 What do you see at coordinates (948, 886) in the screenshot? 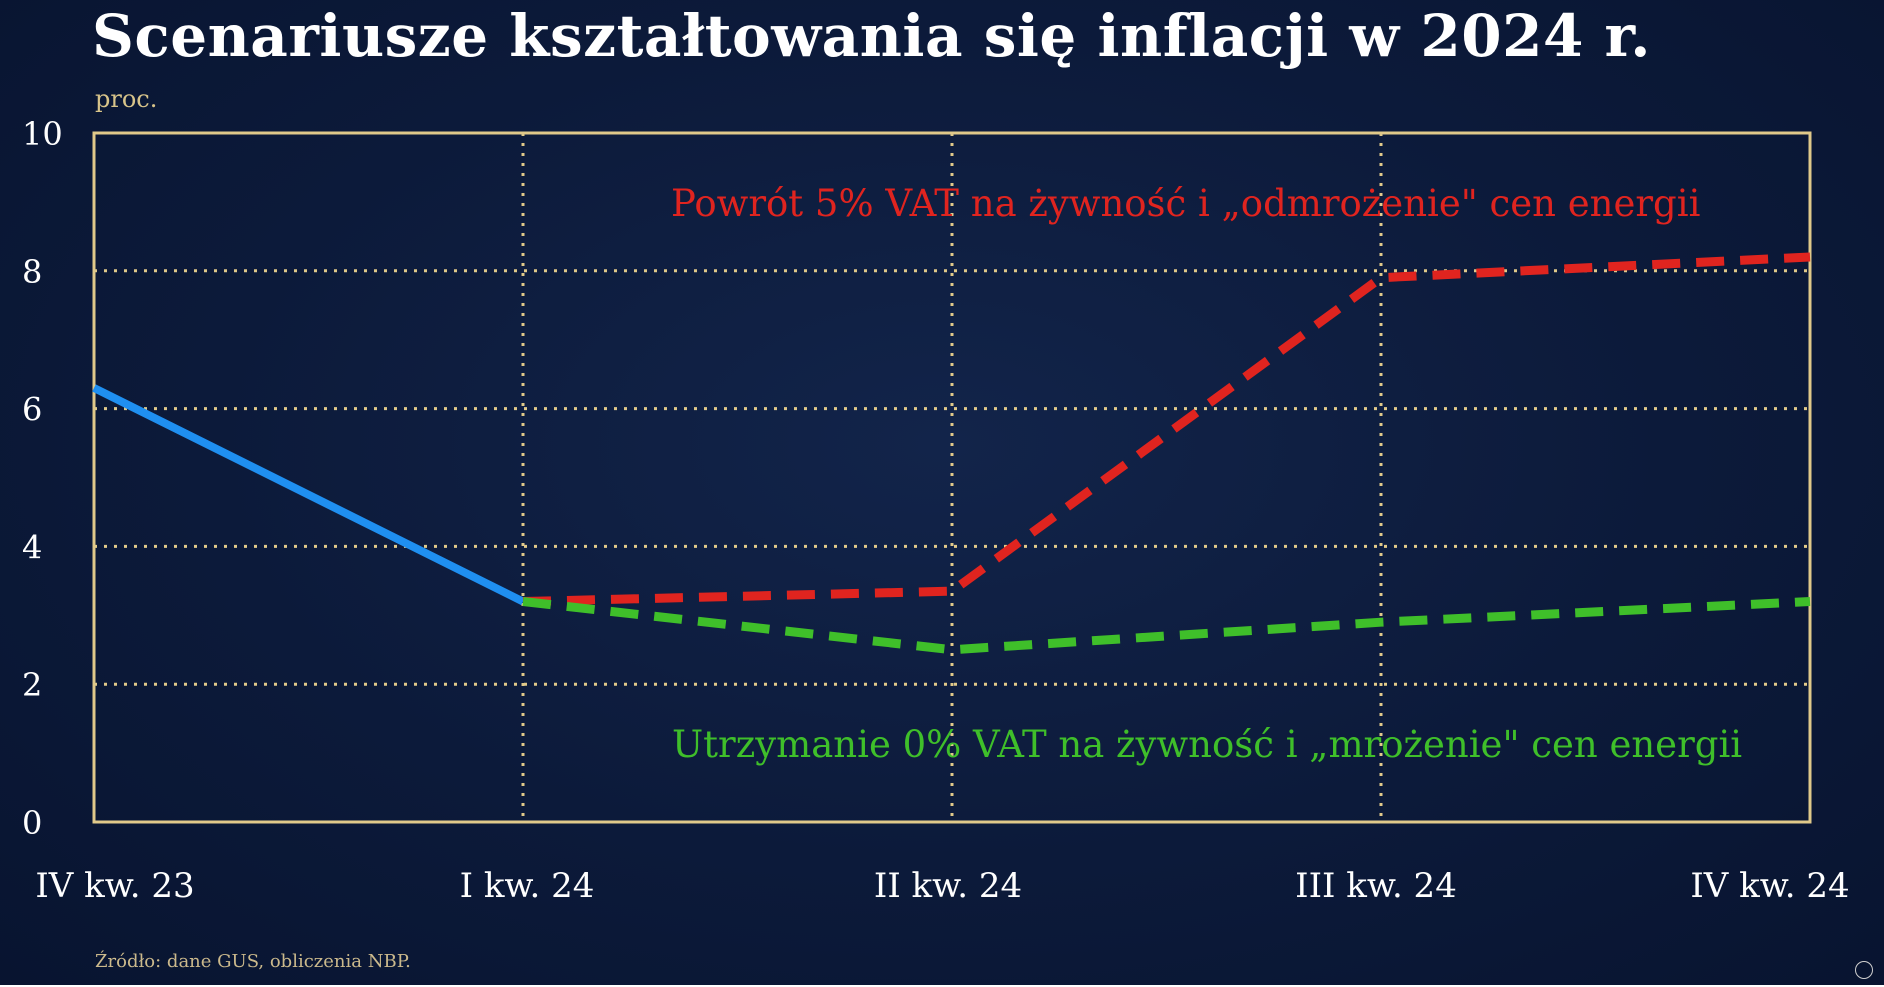
I see `x-tick-label: II kw. 24` at bounding box center [948, 886].